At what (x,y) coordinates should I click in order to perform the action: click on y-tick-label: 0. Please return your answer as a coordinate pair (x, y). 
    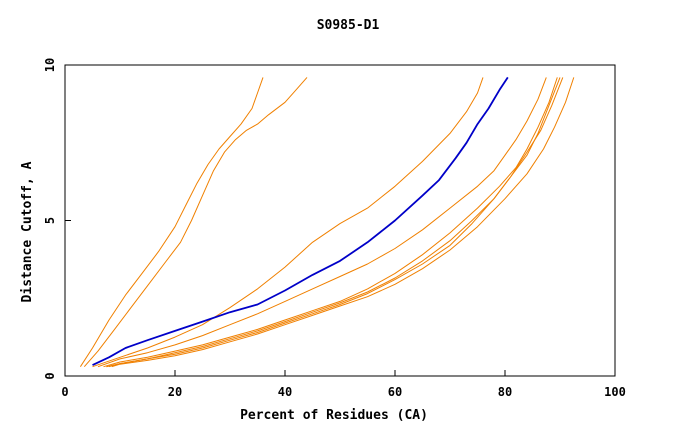
    Looking at the image, I should click on (50, 375).